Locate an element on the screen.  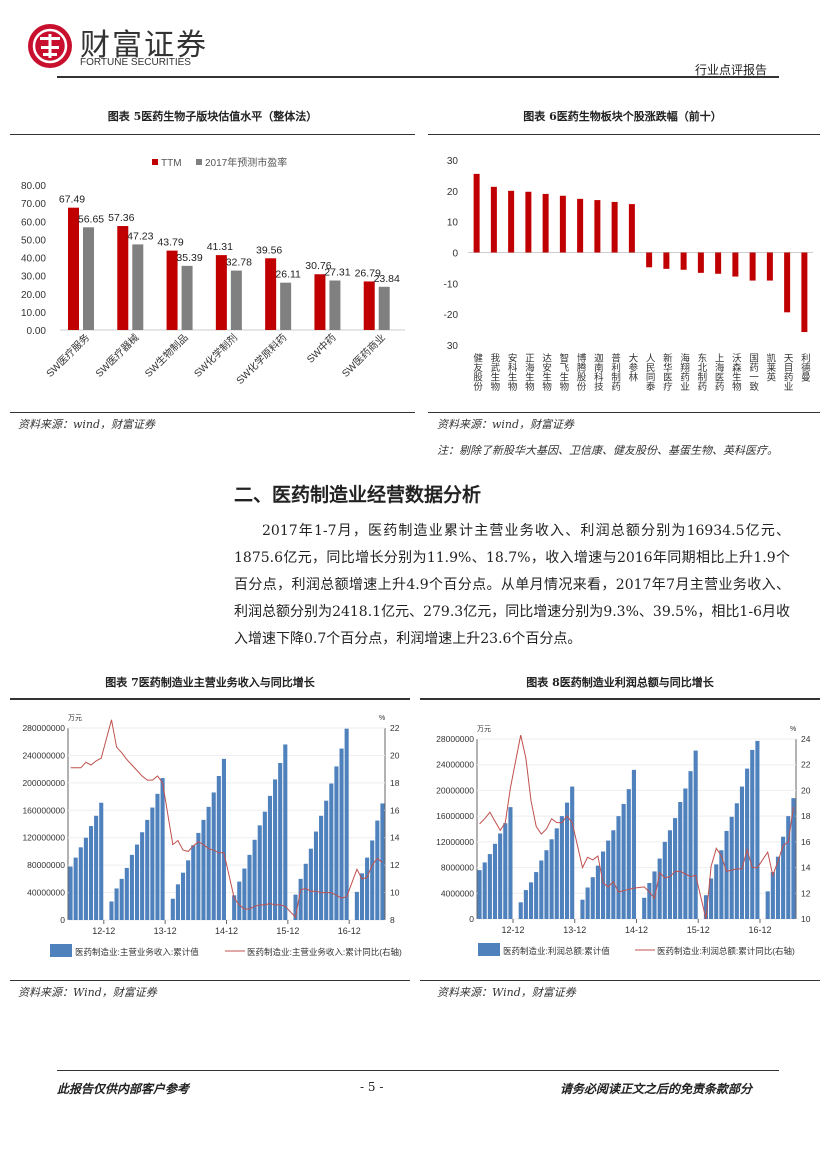
y-tick-label: -10 is located at coordinates (451, 284).